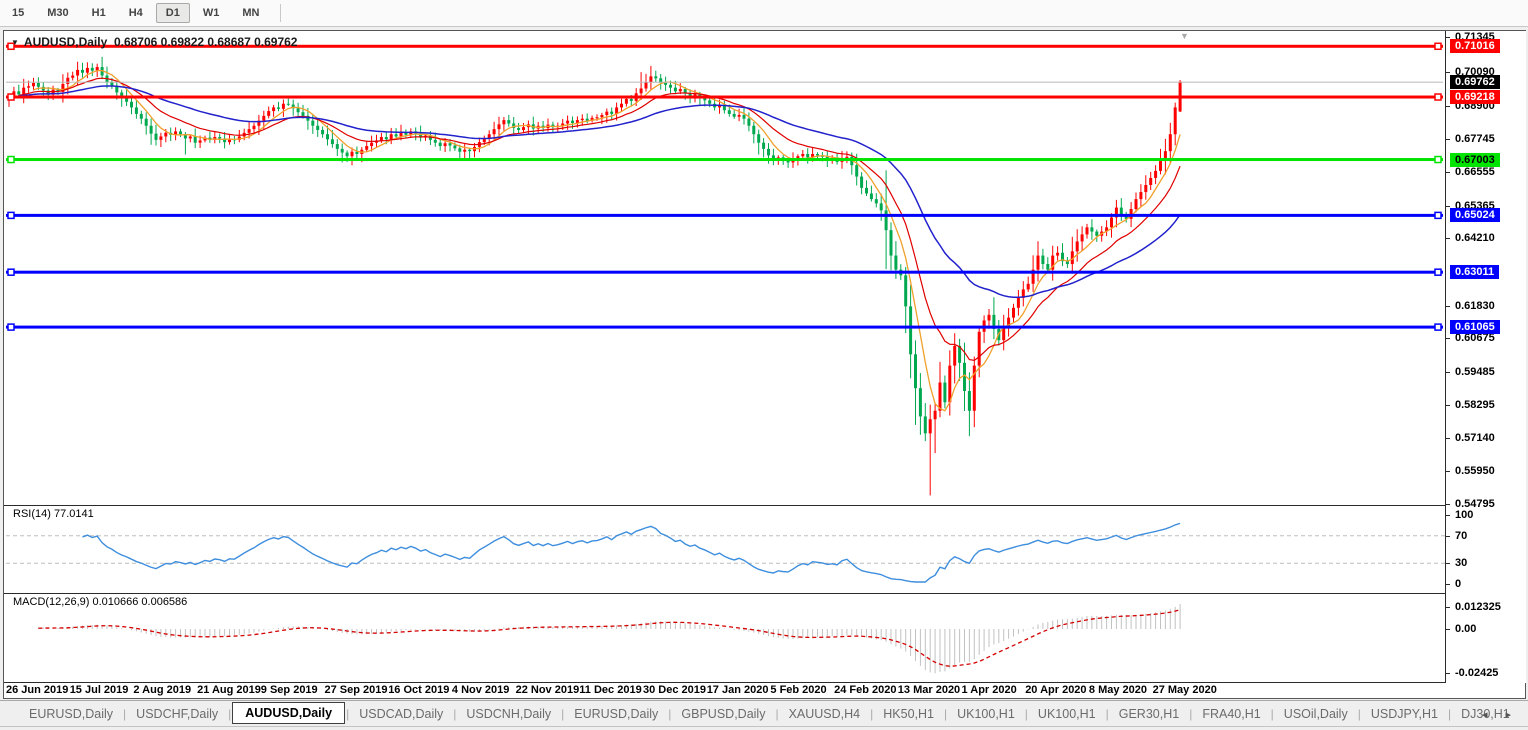 This screenshot has width=1528, height=730. Describe the element at coordinates (172, 13) in the screenshot. I see `timeframe-button-d1: D1` at that location.